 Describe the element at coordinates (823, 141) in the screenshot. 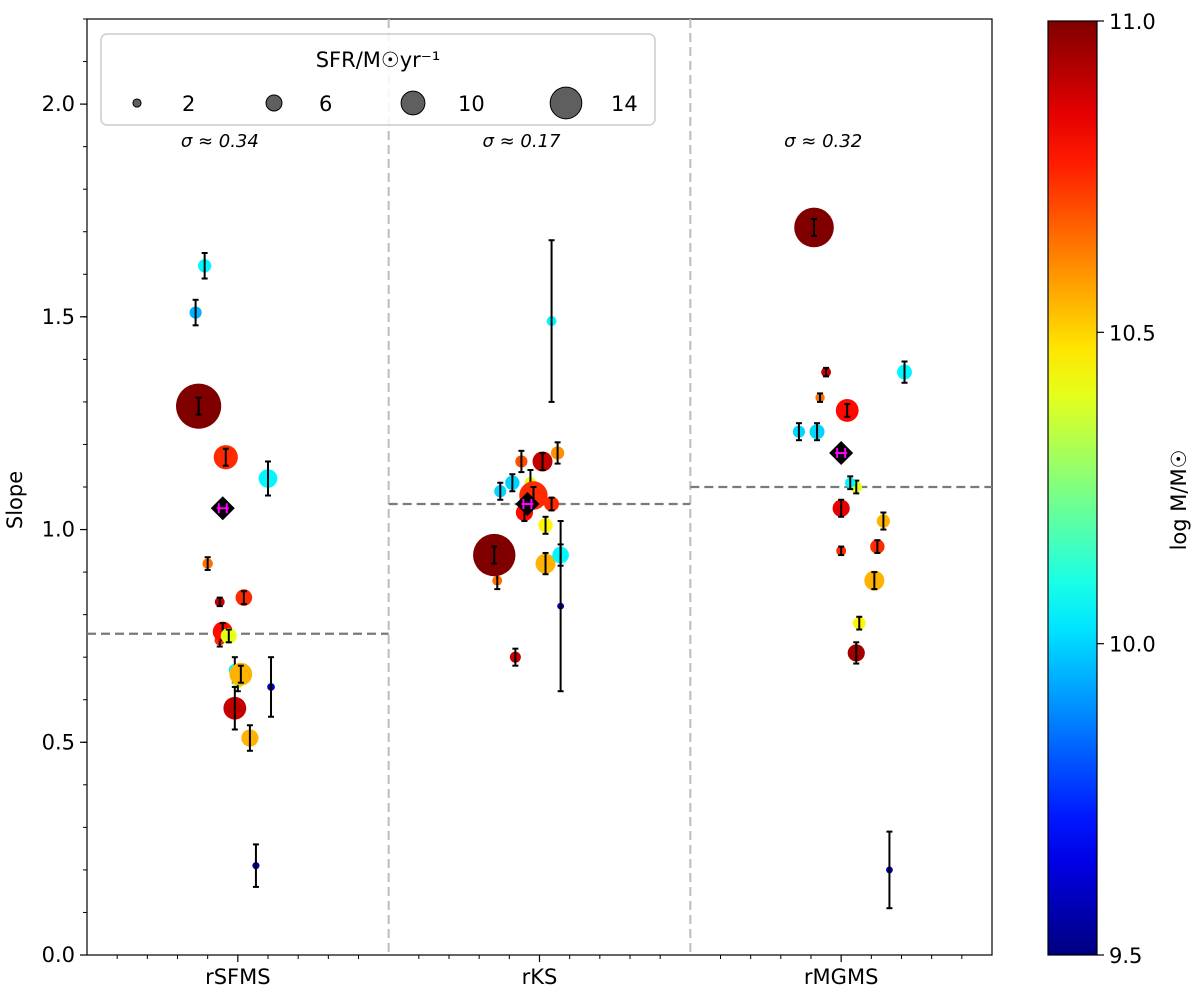

I see `sigma-label: σ ≈ 0.32` at that location.